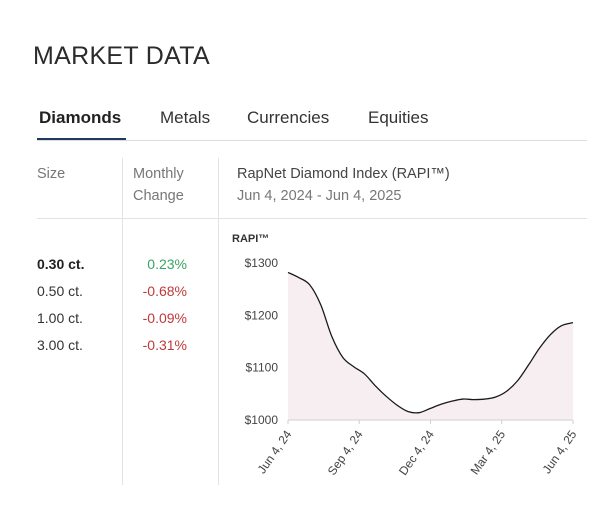  Describe the element at coordinates (110, 322) in the screenshot. I see `table-row: 1.00 ct. -0.09%` at that location.